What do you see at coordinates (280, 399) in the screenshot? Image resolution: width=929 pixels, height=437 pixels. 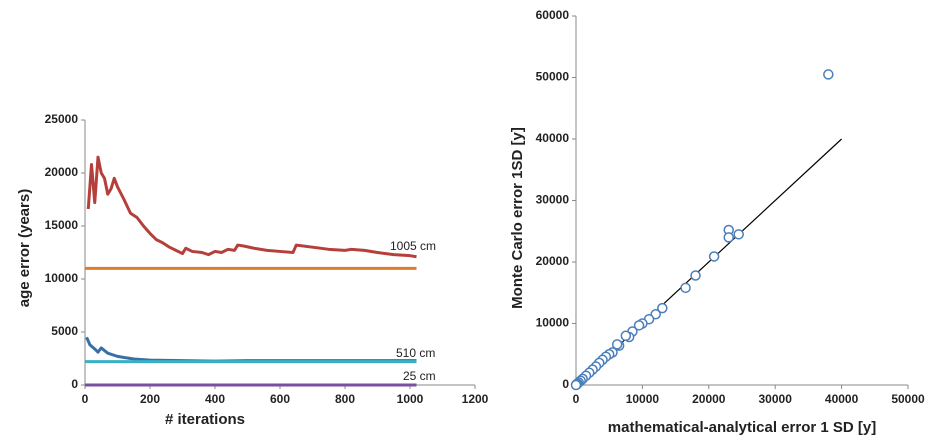 I see `x-tick-label: 600` at bounding box center [280, 399].